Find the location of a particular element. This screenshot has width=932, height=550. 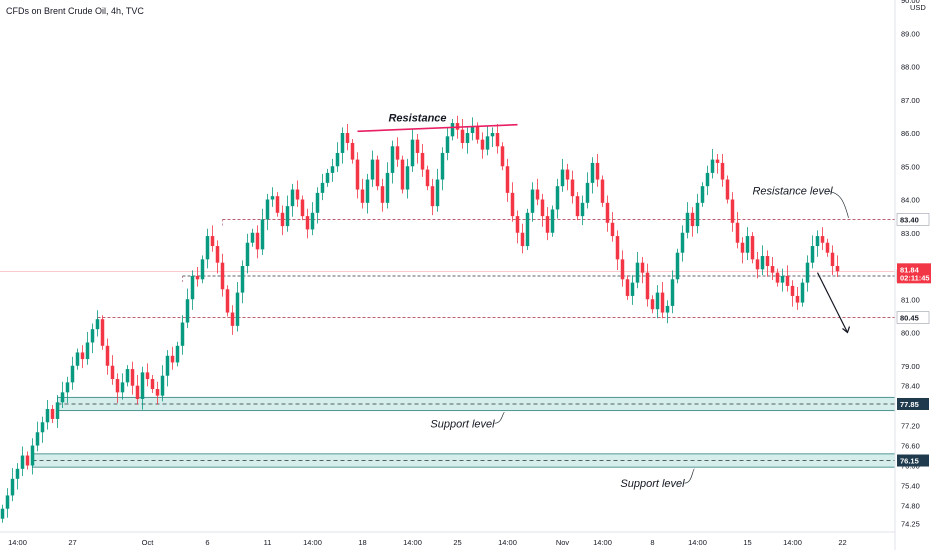

support-zone is located at coordinates (476, 404).